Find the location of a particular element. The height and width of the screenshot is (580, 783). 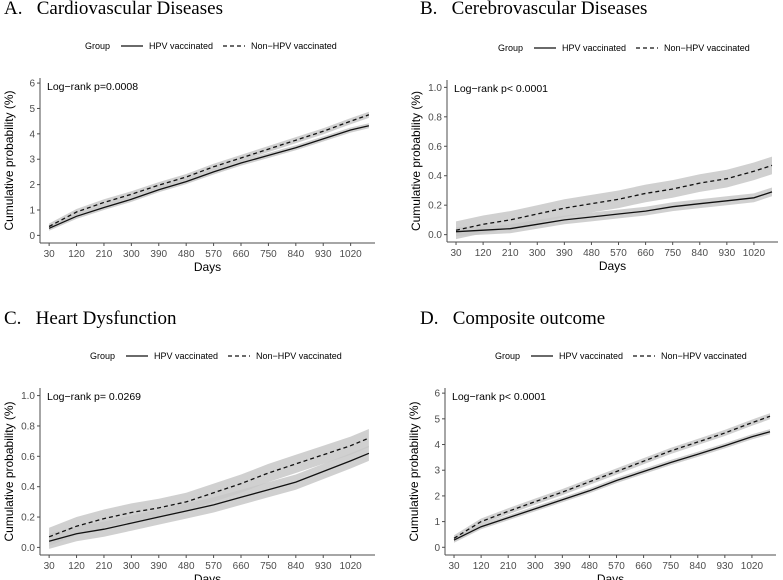

y-tick-label: 1 is located at coordinates (32, 211).